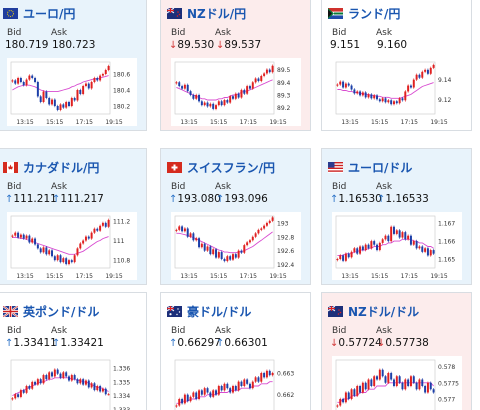 This screenshot has width=480, height=410. Describe the element at coordinates (446, 224) in the screenshot. I see `y-tick-label: 1.167` at that location.